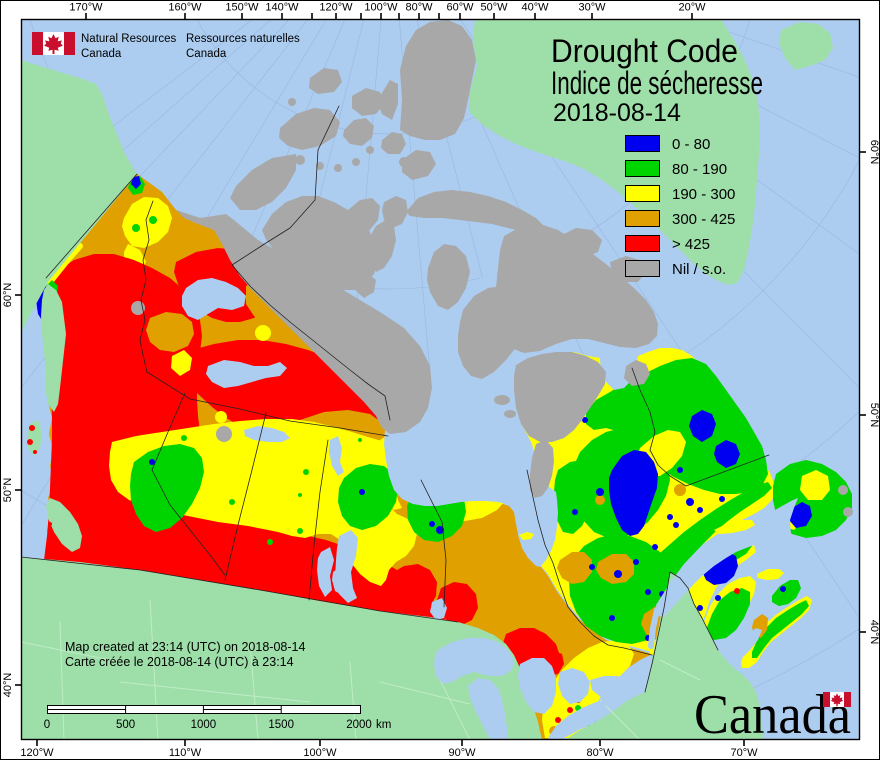  What do you see at coordinates (691, 244) in the screenshot?
I see `svg-text: > 425` at bounding box center [691, 244].